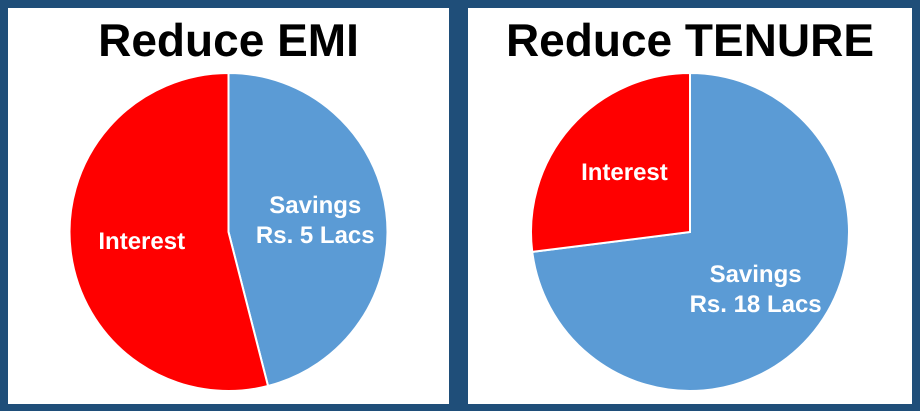  I want to click on slice-label: Savings Rs. 5 Lacs, so click(315, 221).